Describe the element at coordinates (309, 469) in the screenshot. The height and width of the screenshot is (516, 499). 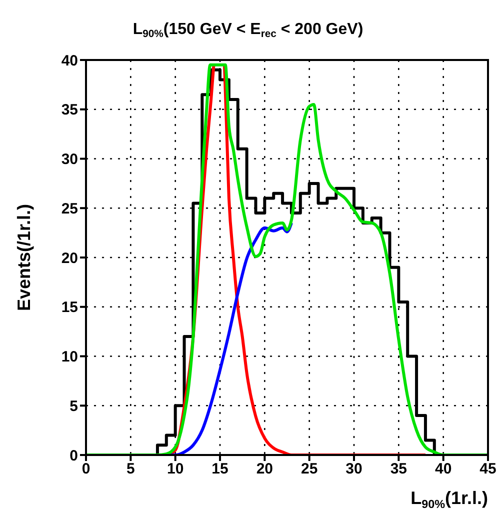
I see `x-tick-label: 25` at that location.